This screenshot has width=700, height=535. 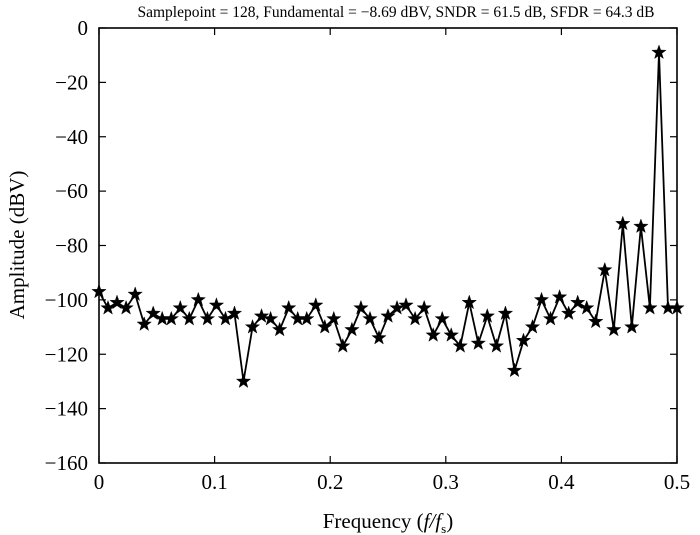 I want to click on x-tick-label: 0.5, so click(x=677, y=482).